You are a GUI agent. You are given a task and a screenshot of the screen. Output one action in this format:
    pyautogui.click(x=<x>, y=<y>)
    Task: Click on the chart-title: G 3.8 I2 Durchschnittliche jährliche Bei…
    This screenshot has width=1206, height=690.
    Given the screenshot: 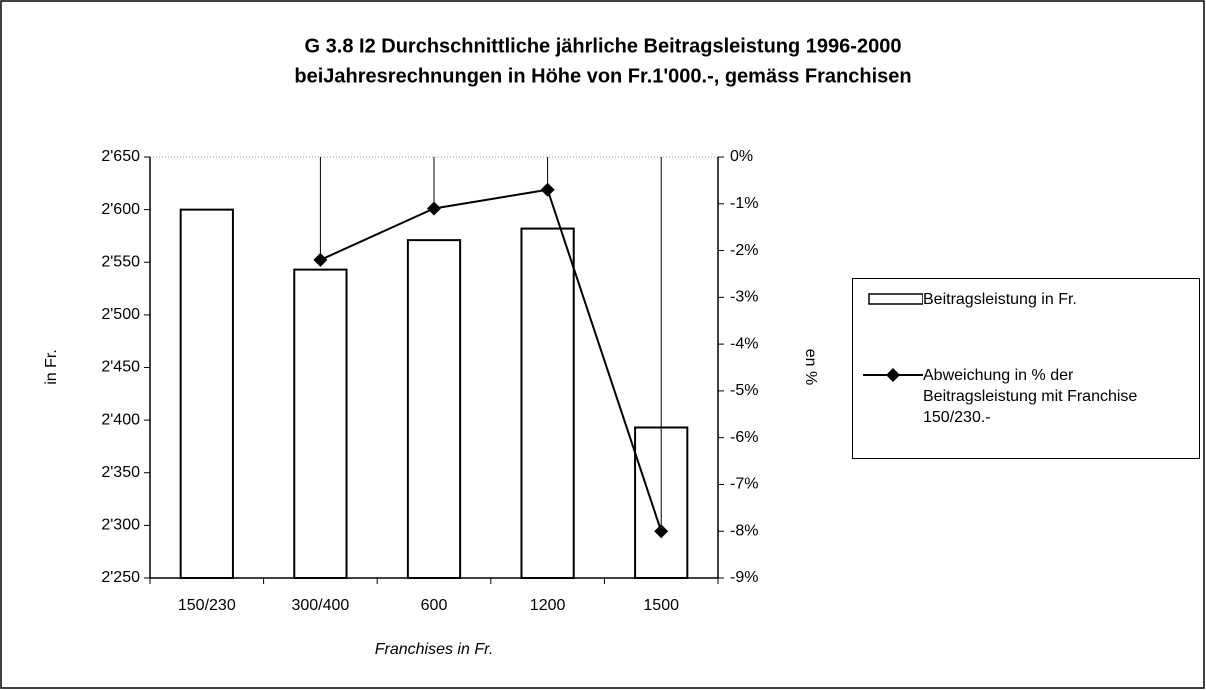 What is the action you would take?
    pyautogui.click(x=603, y=46)
    